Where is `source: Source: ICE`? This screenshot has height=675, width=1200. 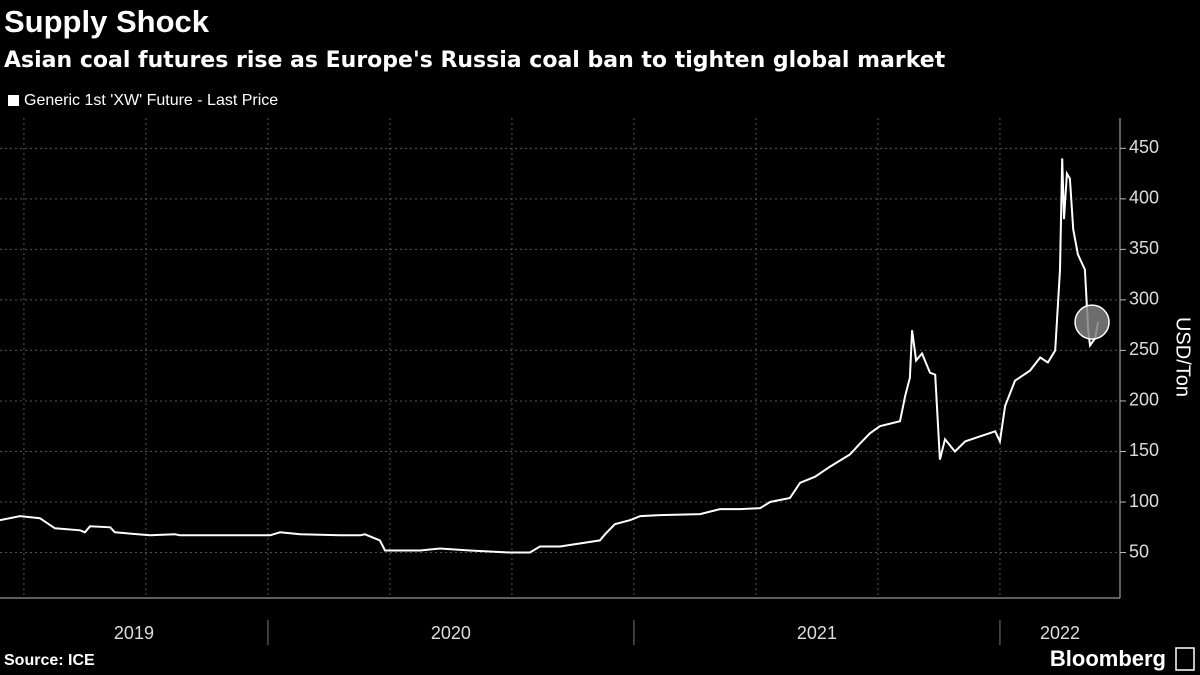
source: Source: ICE is located at coordinates (49, 660).